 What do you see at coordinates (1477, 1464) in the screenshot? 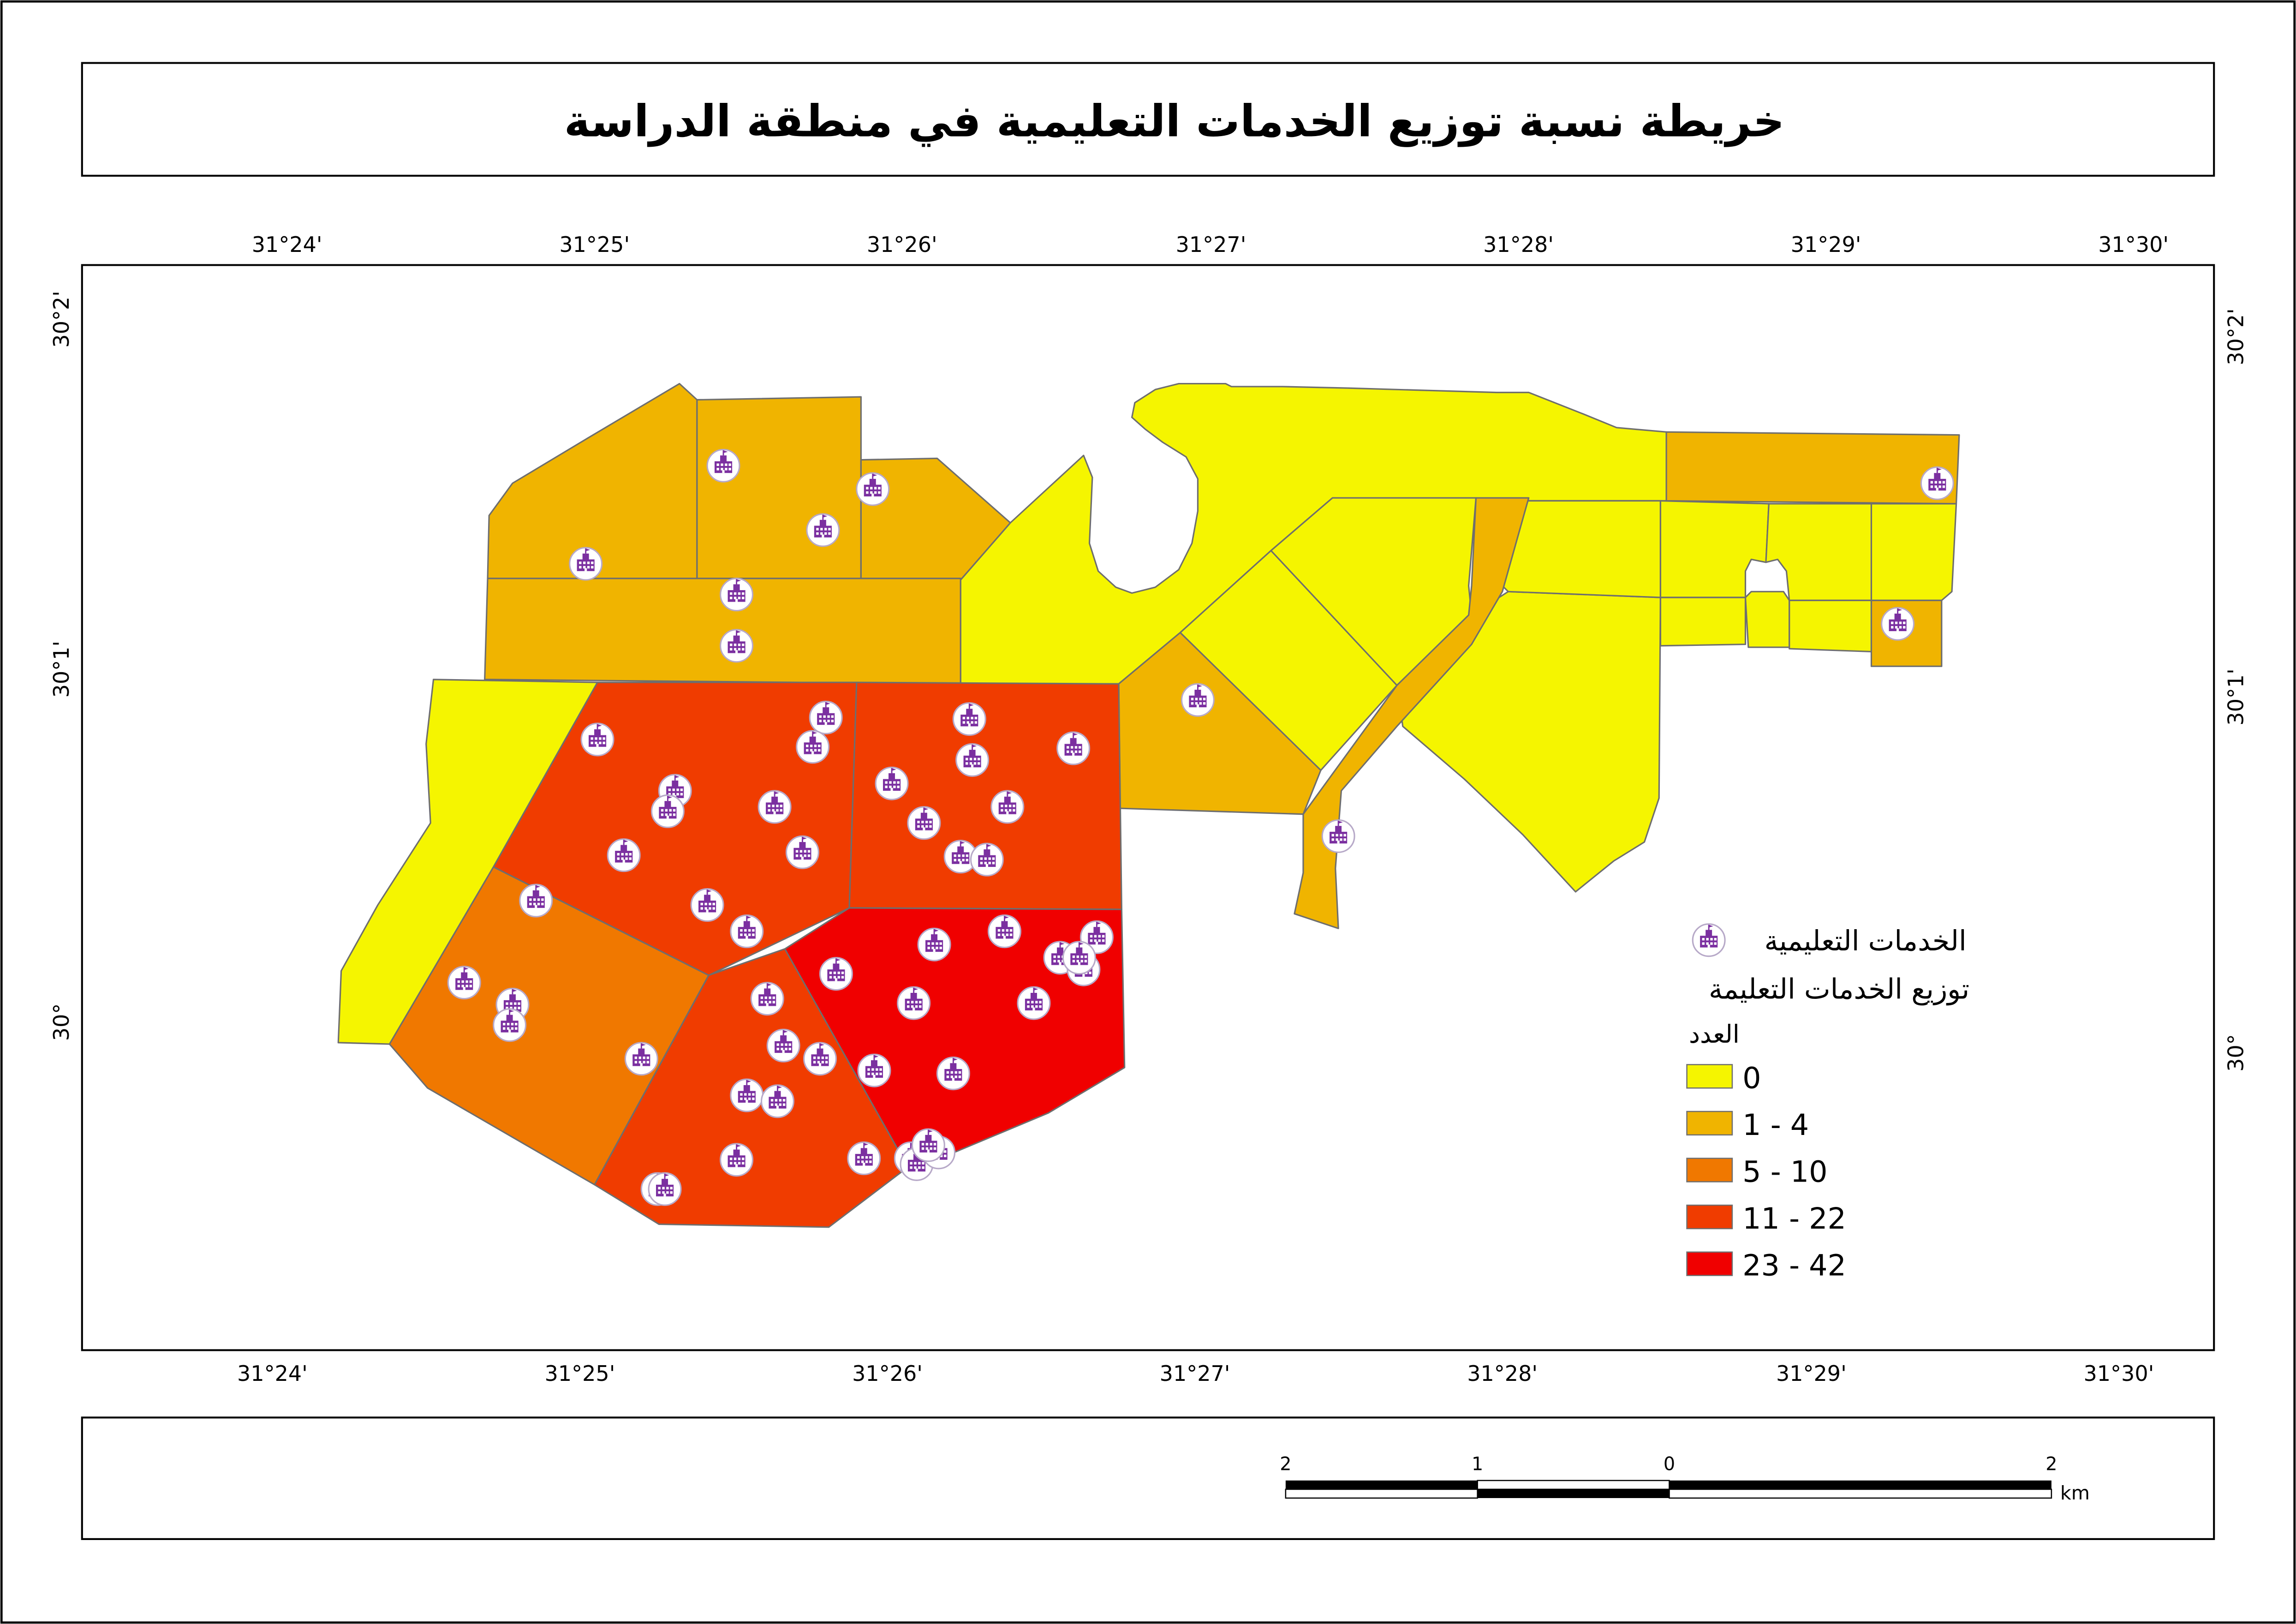
I see `scale-label: 1` at bounding box center [1477, 1464].